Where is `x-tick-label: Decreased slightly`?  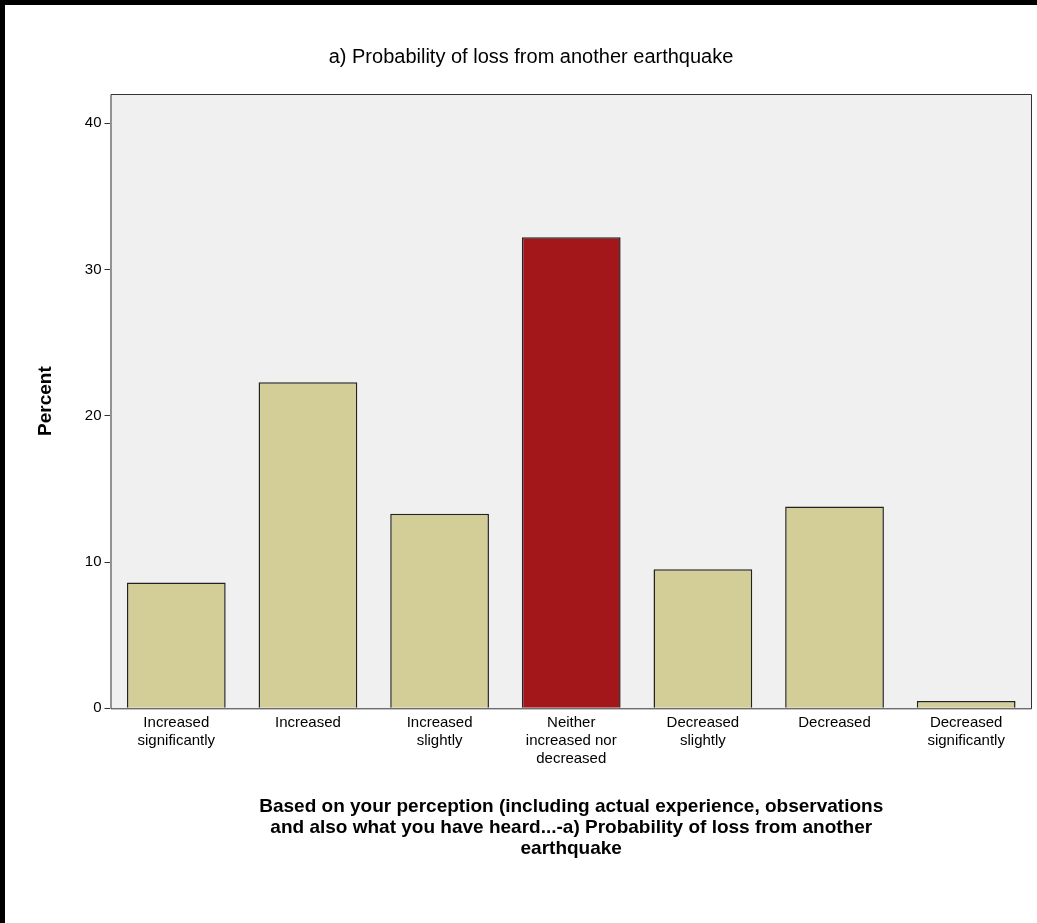 x-tick-label: Decreased slightly is located at coordinates (703, 731).